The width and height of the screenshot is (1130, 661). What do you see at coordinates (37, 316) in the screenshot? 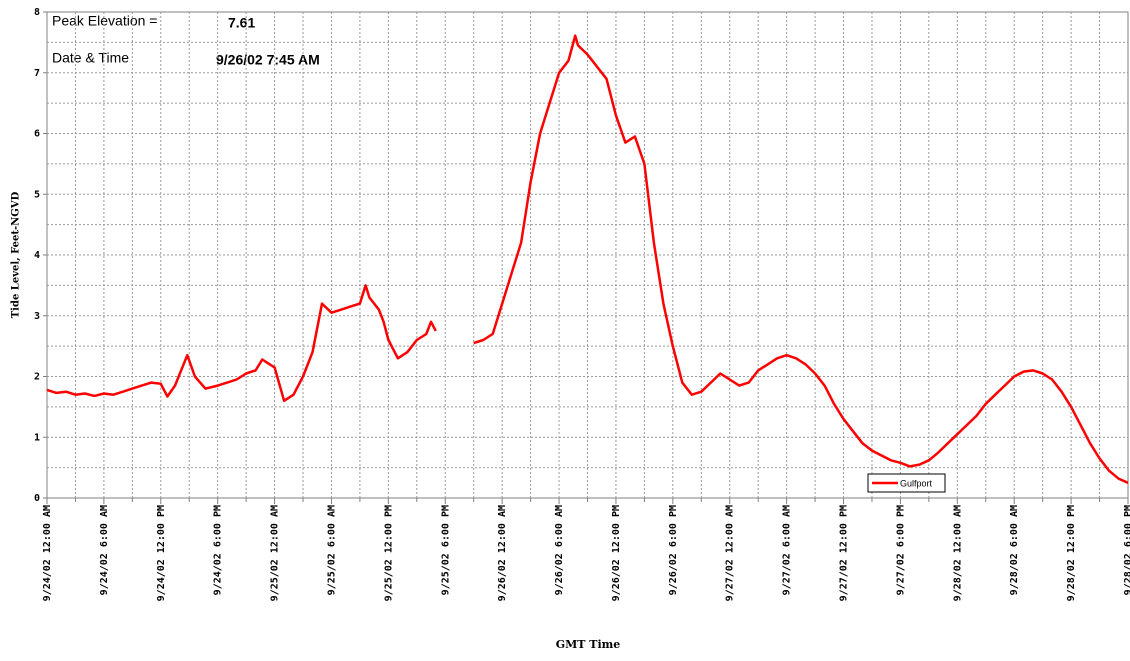
I see `y-tick-label: 3` at bounding box center [37, 316].